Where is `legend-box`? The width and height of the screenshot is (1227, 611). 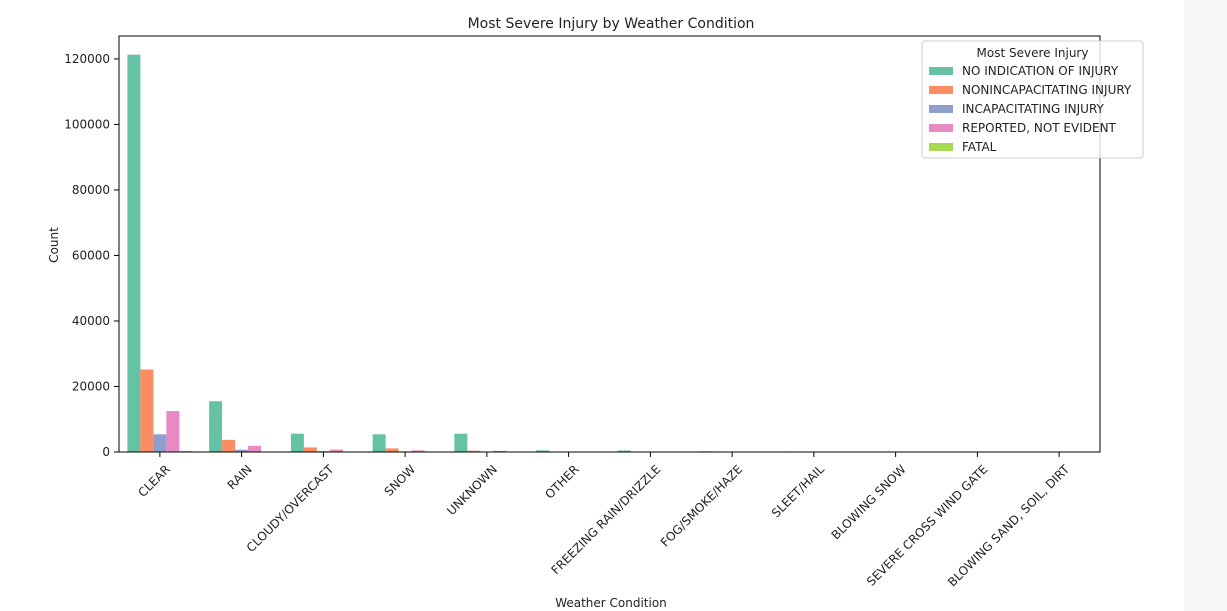 legend-box is located at coordinates (1032, 99).